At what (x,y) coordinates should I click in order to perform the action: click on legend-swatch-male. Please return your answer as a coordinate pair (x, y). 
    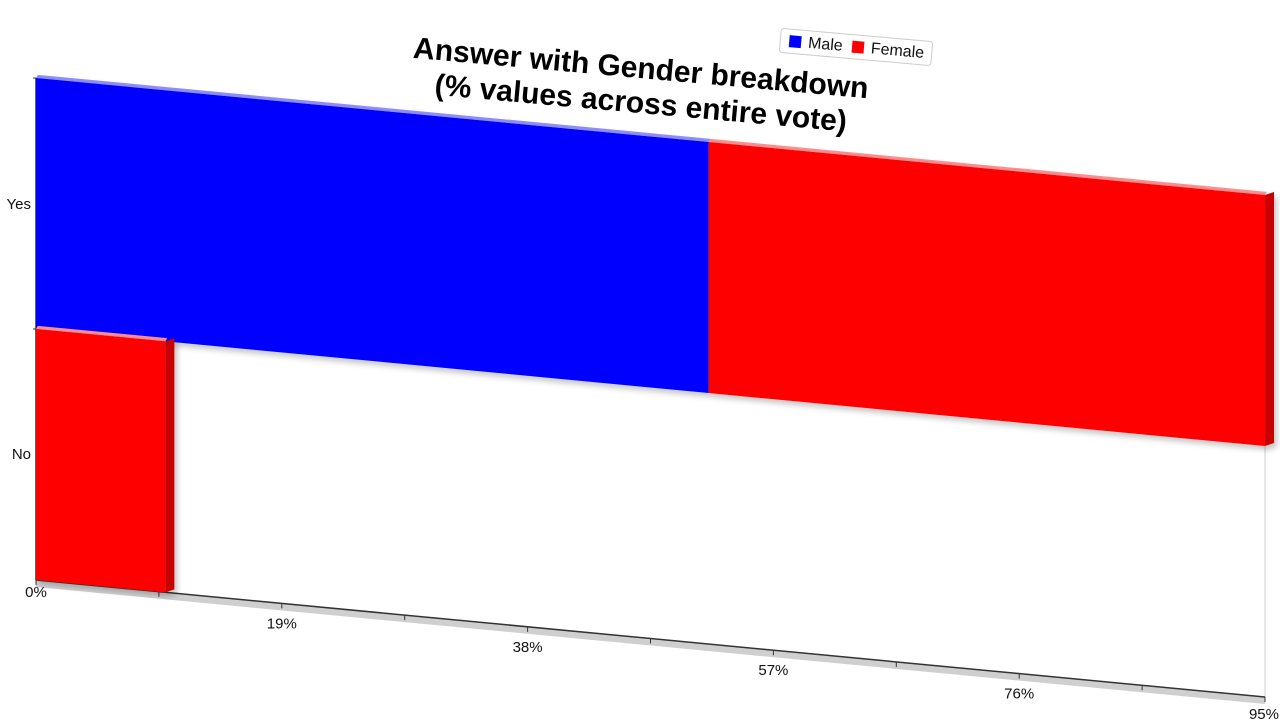
    Looking at the image, I should click on (795, 42).